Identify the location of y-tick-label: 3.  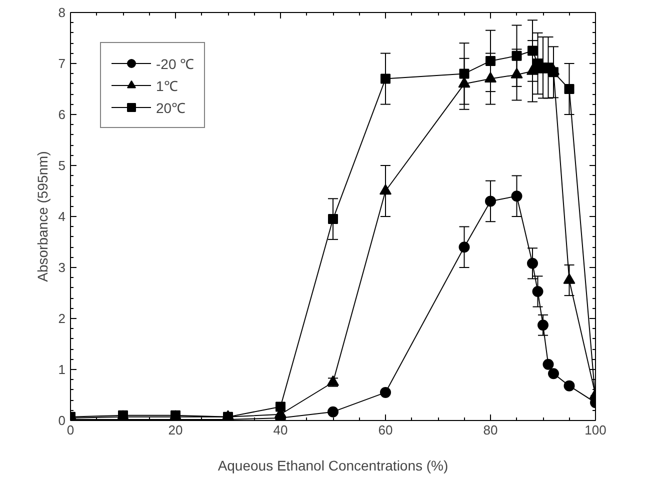
(62, 267).